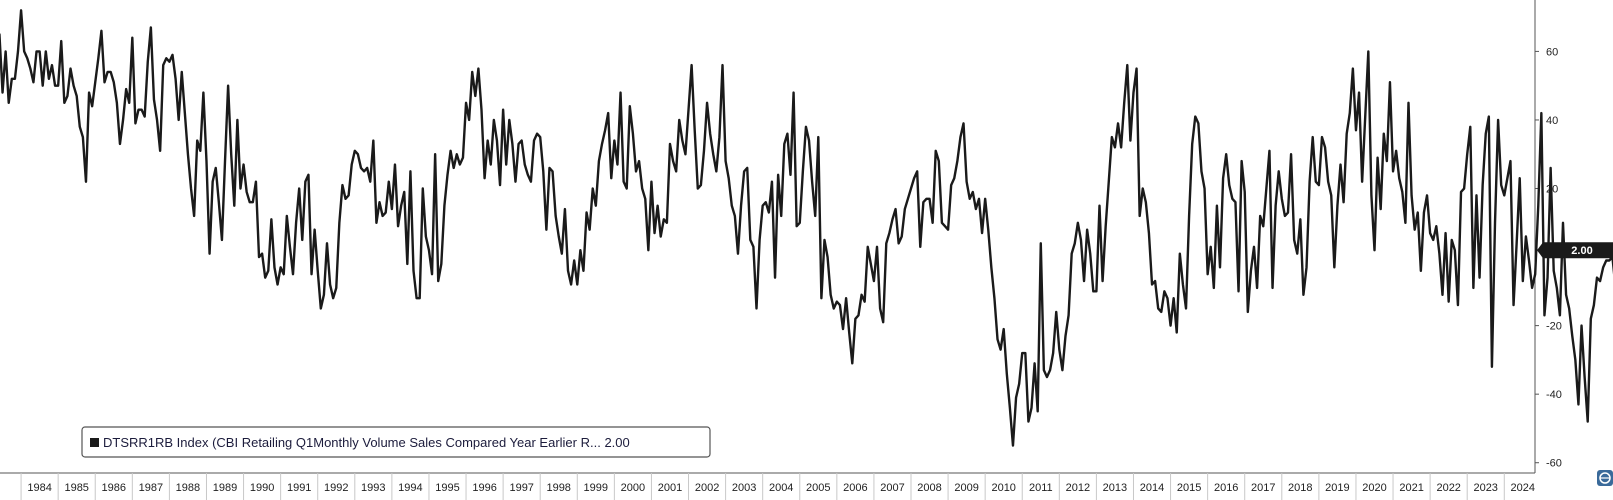  What do you see at coordinates (1485, 488) in the screenshot?
I see `x-tick-label: 2023` at bounding box center [1485, 488].